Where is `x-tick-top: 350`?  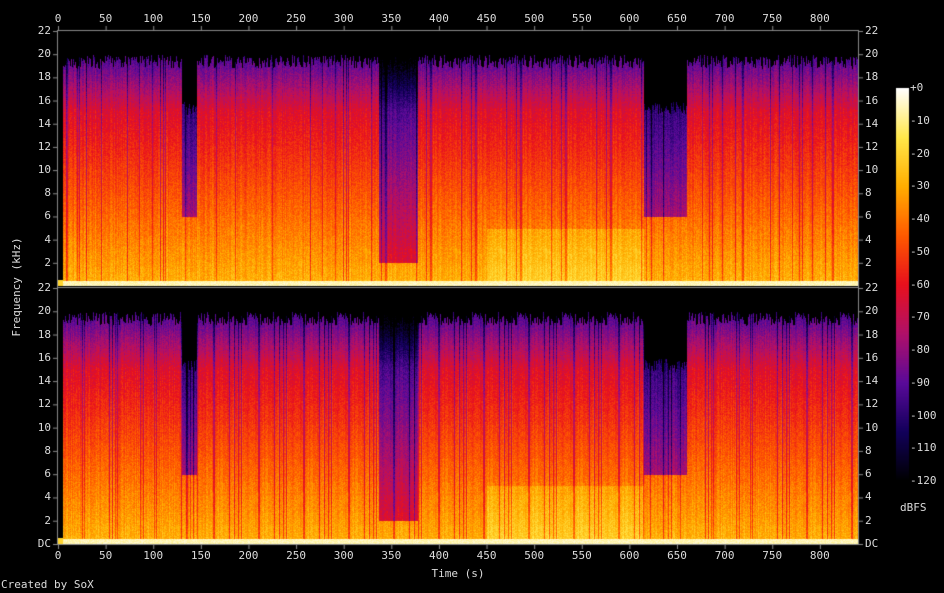
x-tick-top: 350 is located at coordinates (391, 18).